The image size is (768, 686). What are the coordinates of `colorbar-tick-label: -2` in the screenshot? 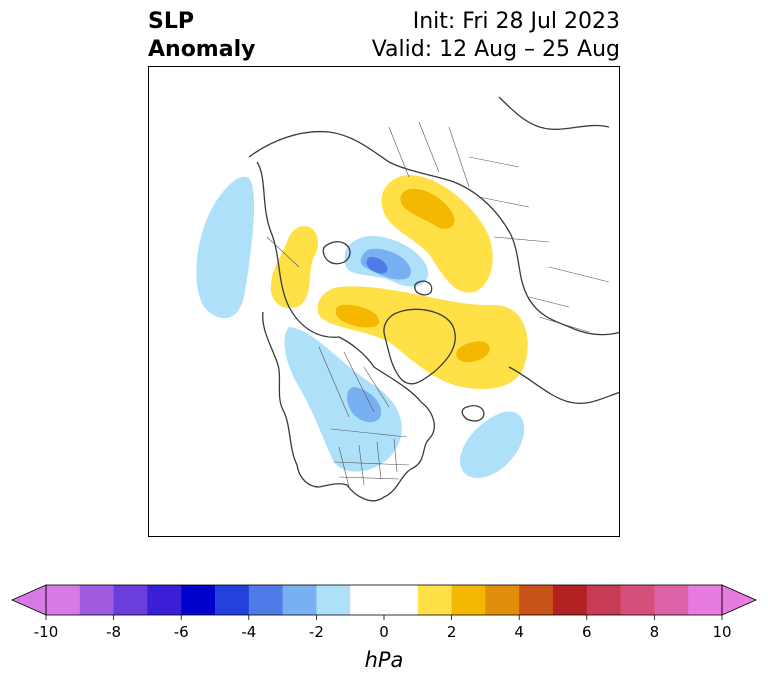 It's located at (316, 631).